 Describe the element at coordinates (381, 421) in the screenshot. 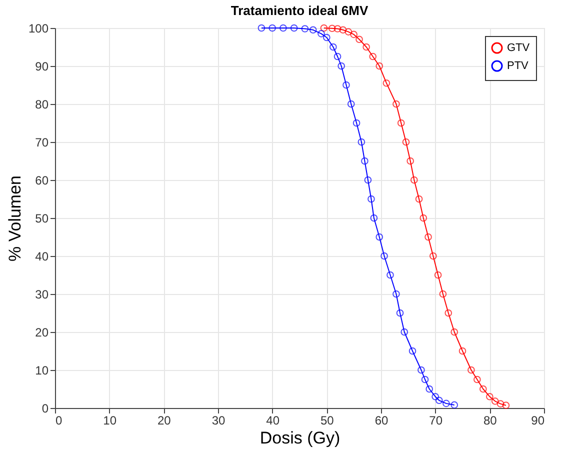

I see `x-tick-label: 60` at that location.